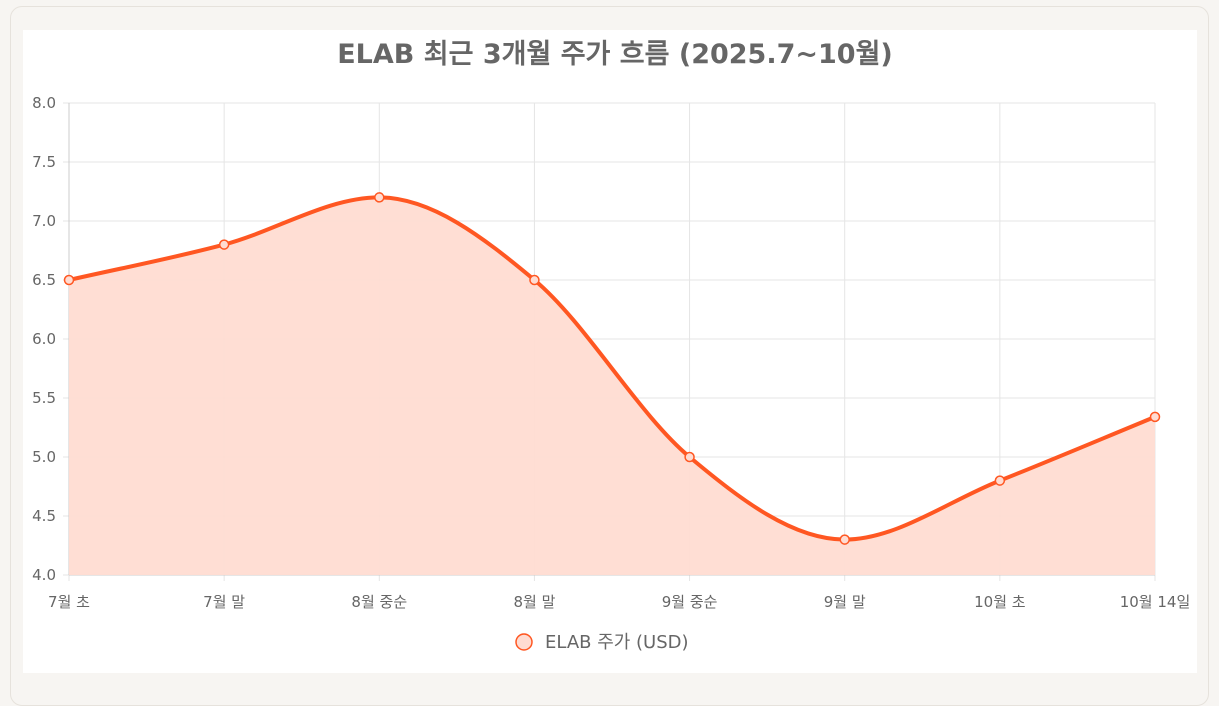 This screenshot has height=706, width=1219. Describe the element at coordinates (44, 575) in the screenshot. I see `y-tick-label: 4.0` at that location.